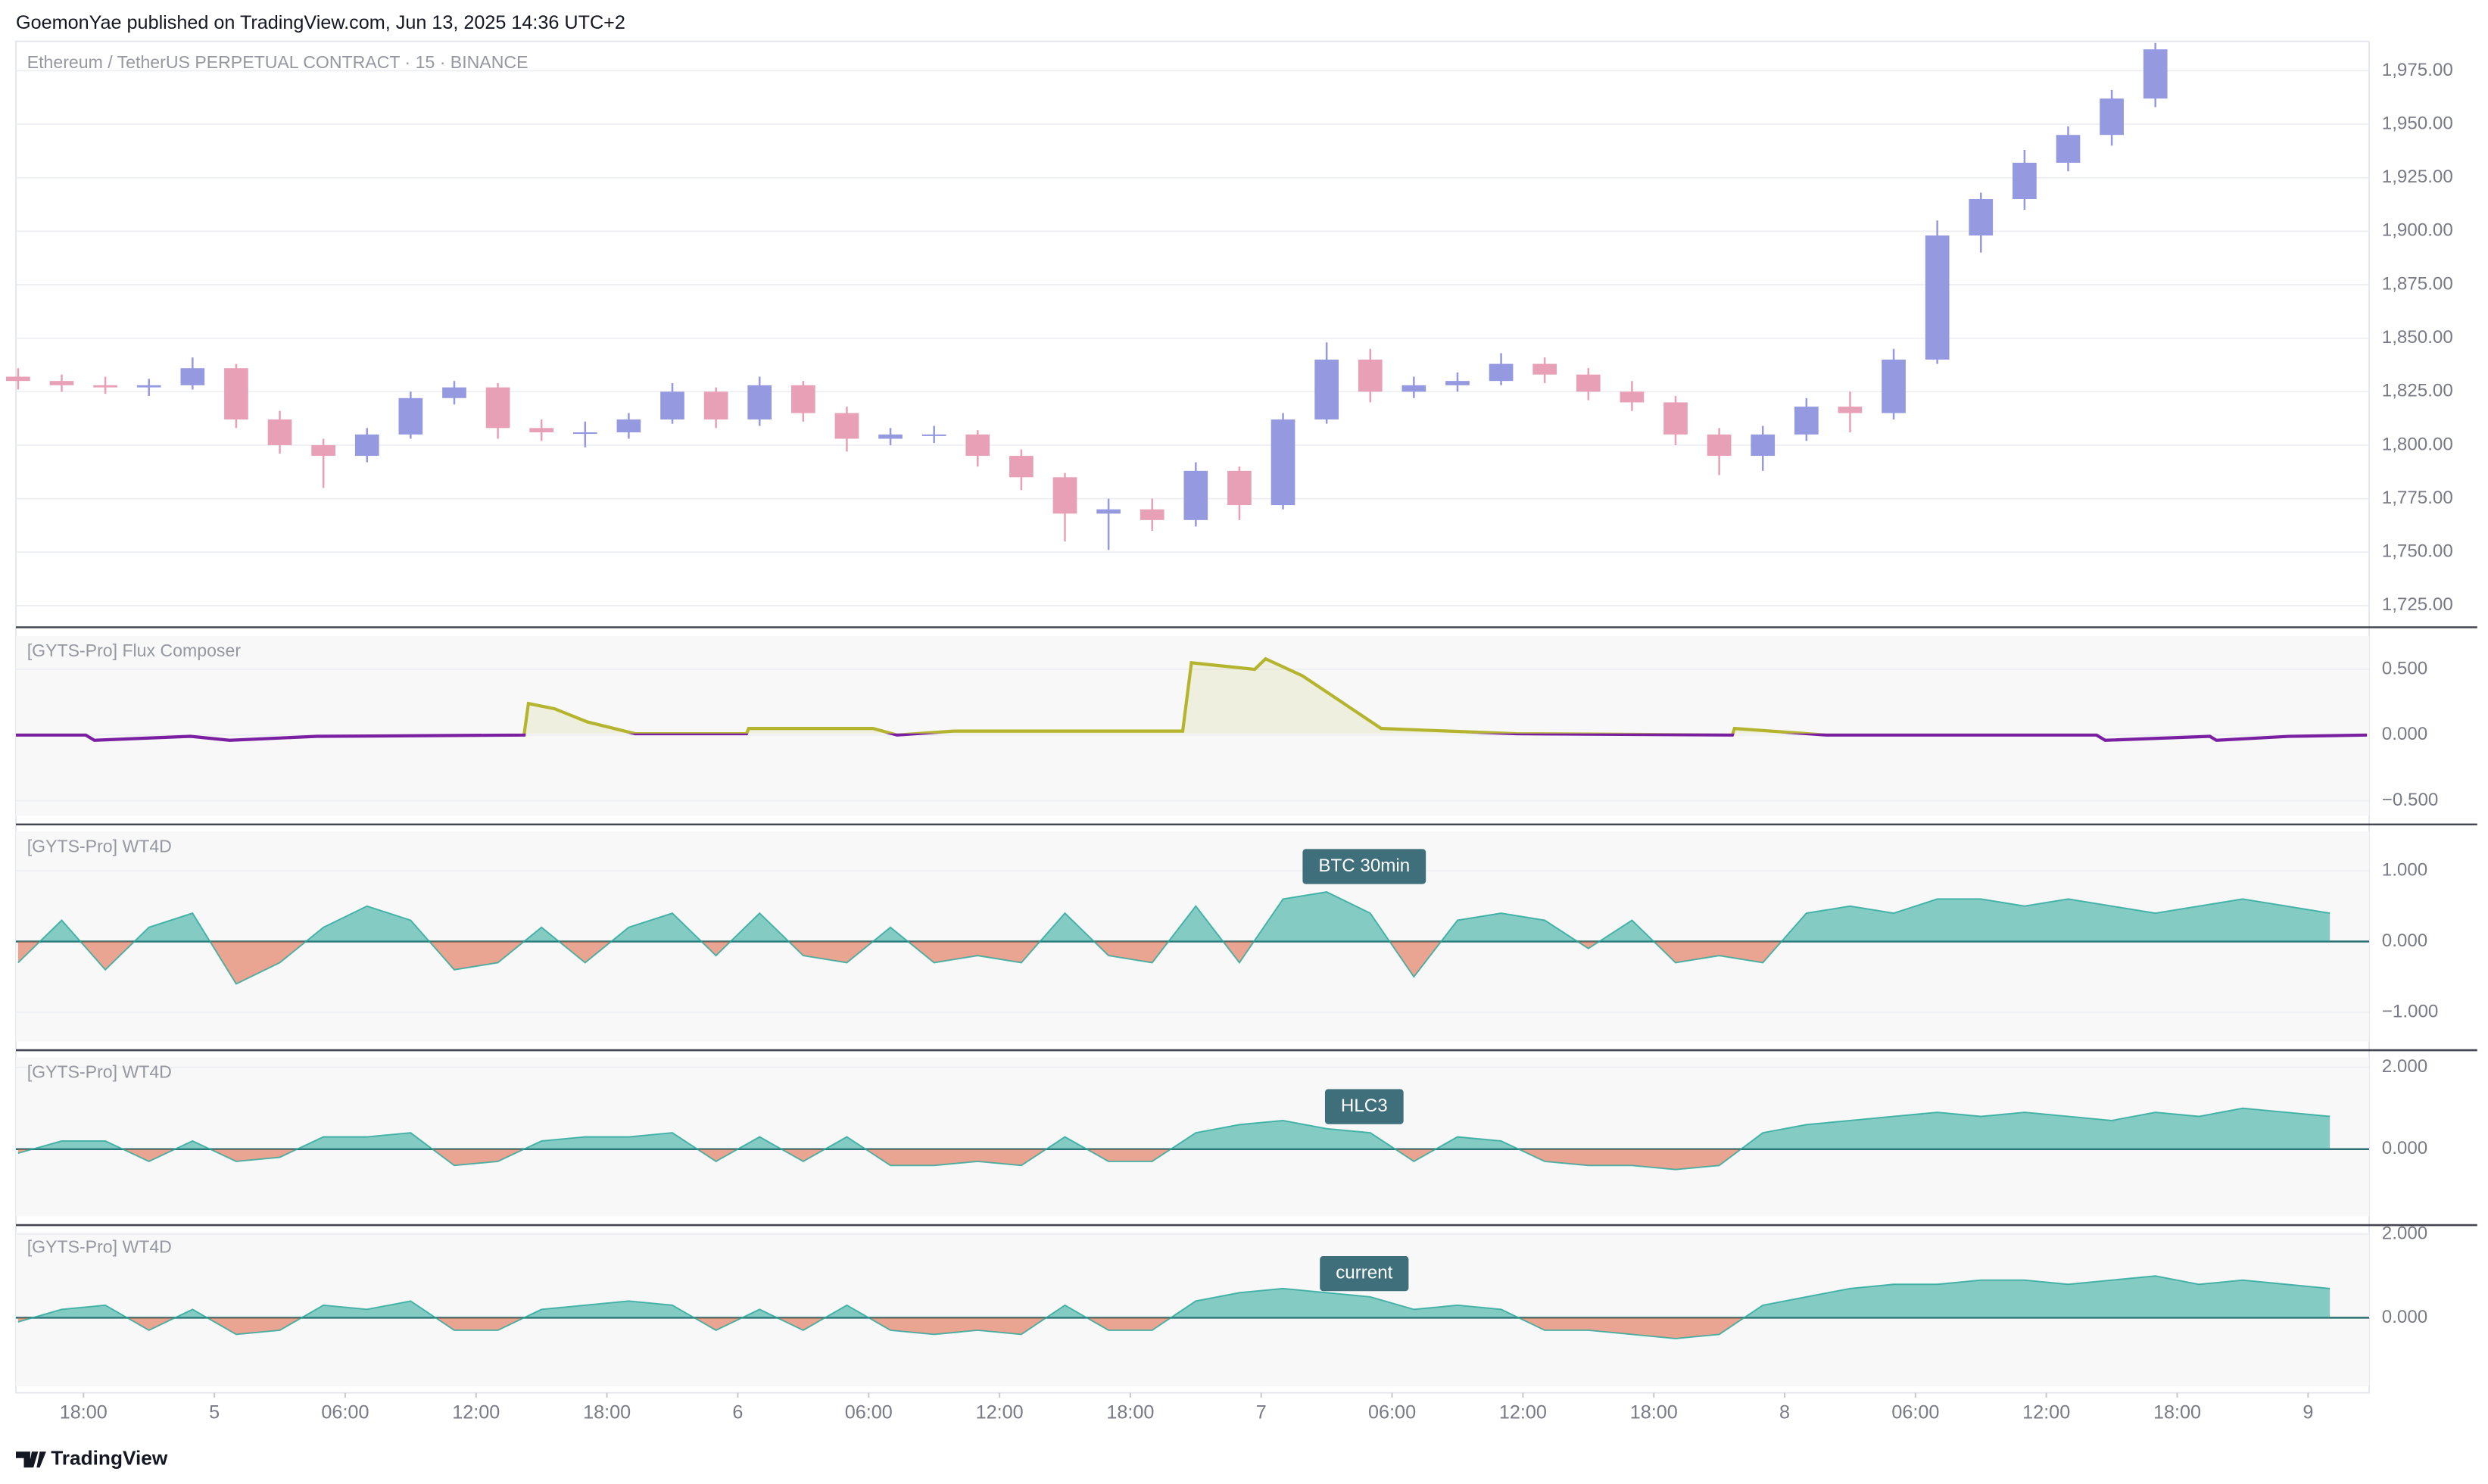  Describe the element at coordinates (1364, 866) in the screenshot. I see `source-badge: BTC 30min` at that location.